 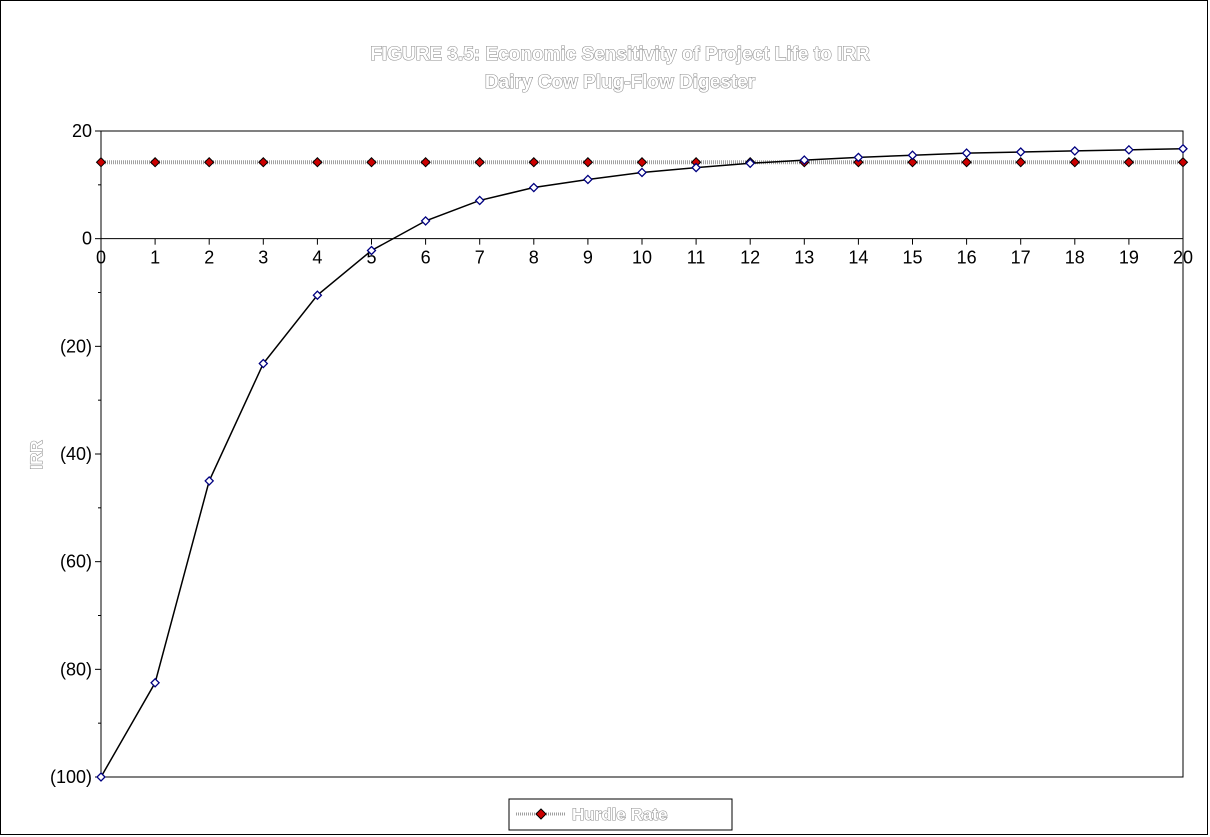 I want to click on y-tick-label: (80), so click(x=76, y=669).